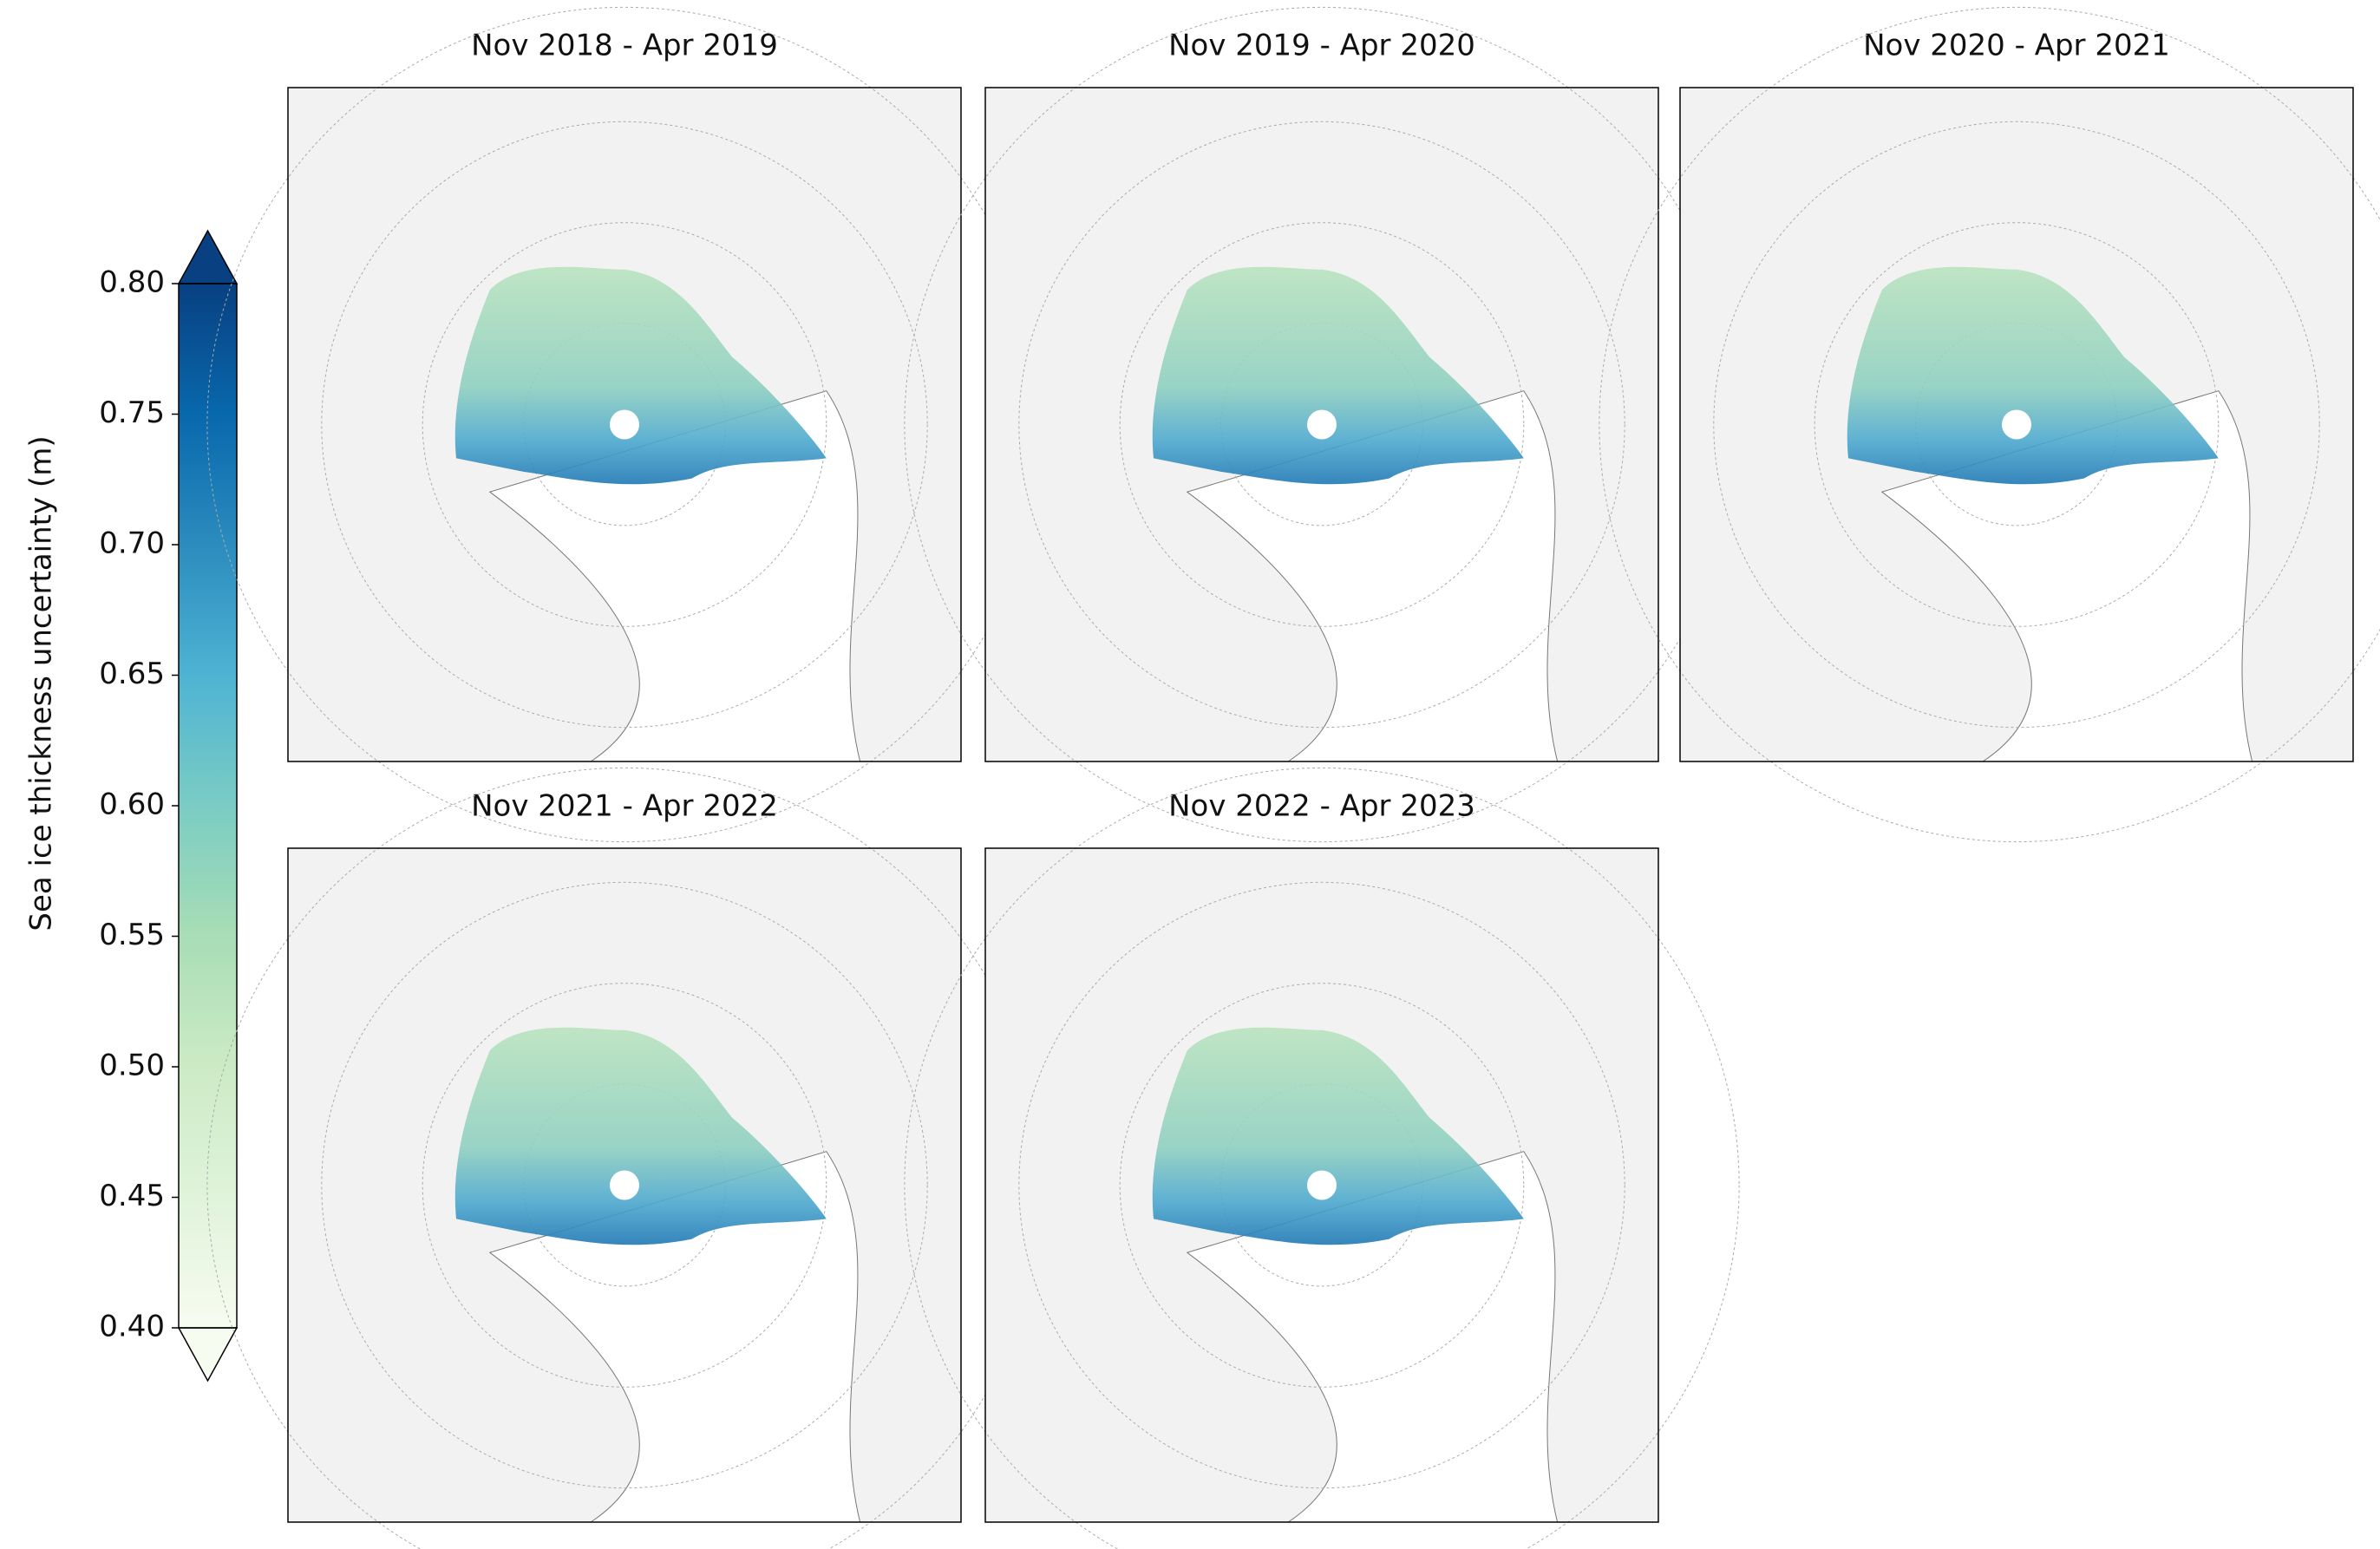  What do you see at coordinates (208, 1354) in the screenshot?
I see `colorbar-extend-min` at bounding box center [208, 1354].